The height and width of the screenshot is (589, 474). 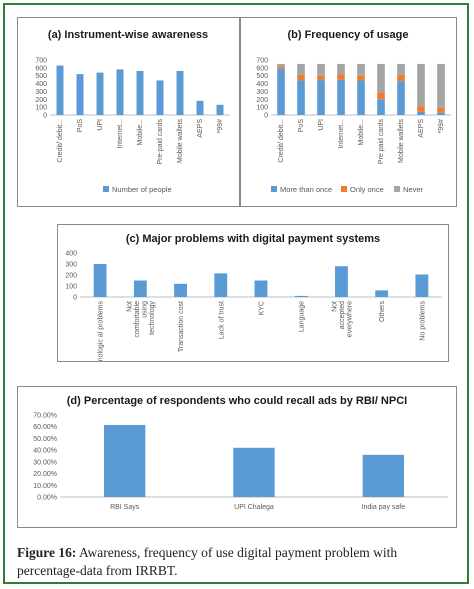 I want to click on chart-c-x-tick-label: KYC, so click(x=262, y=308).